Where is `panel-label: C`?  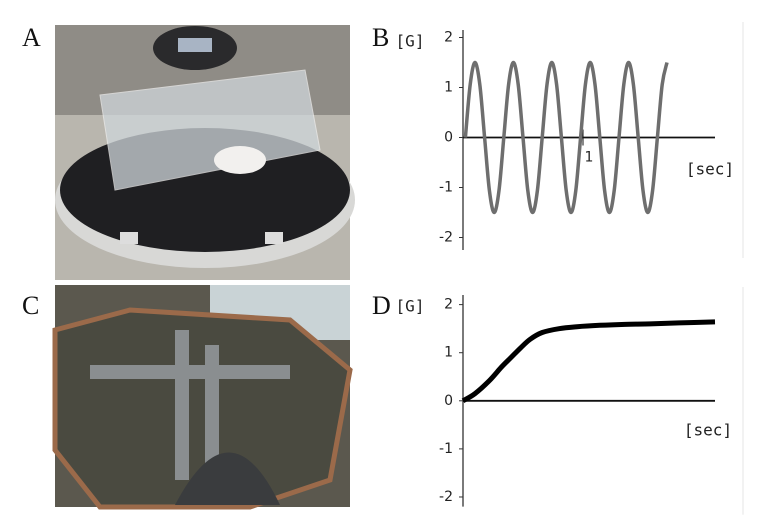
panel-label: C is located at coordinates (30, 305).